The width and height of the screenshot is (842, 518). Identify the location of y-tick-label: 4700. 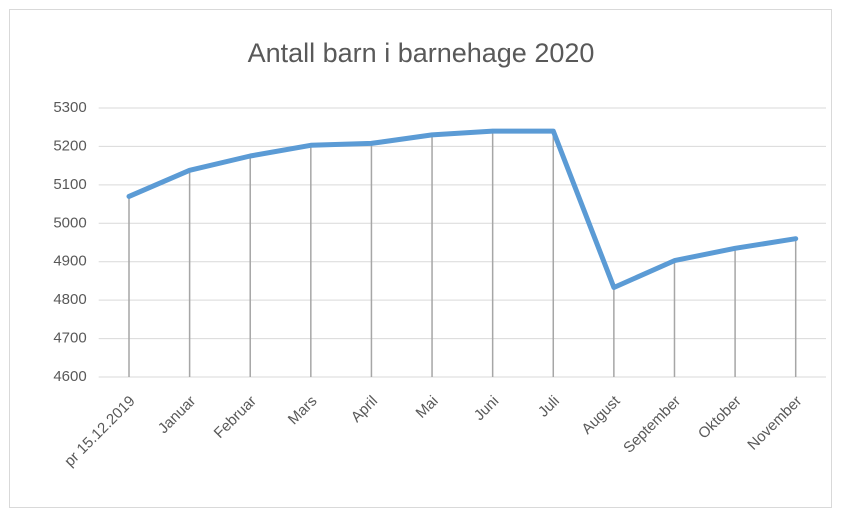
(69, 338).